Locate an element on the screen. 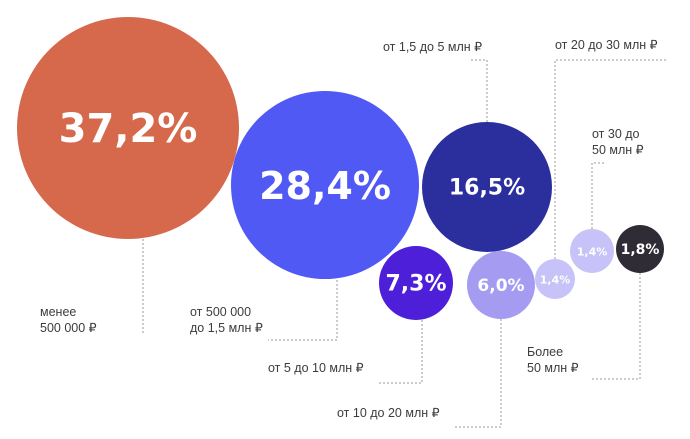 The image size is (690, 439). category-label: от 500 000 до 1,5 млн ₽ is located at coordinates (226, 320).